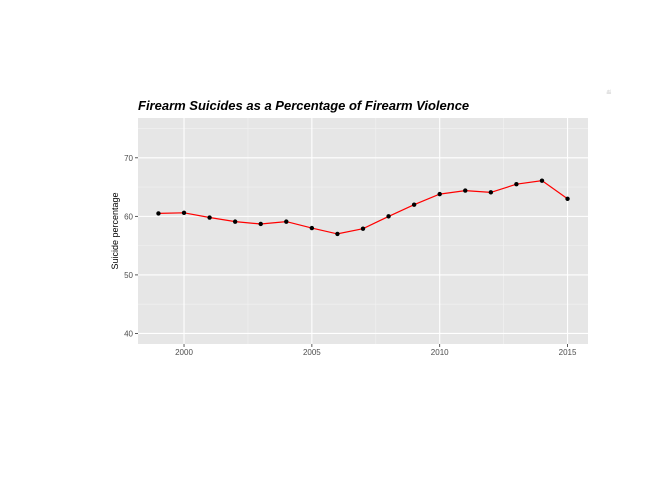 This screenshot has width=672, height=480. I want to click on x-tick-label: 2005, so click(312, 352).